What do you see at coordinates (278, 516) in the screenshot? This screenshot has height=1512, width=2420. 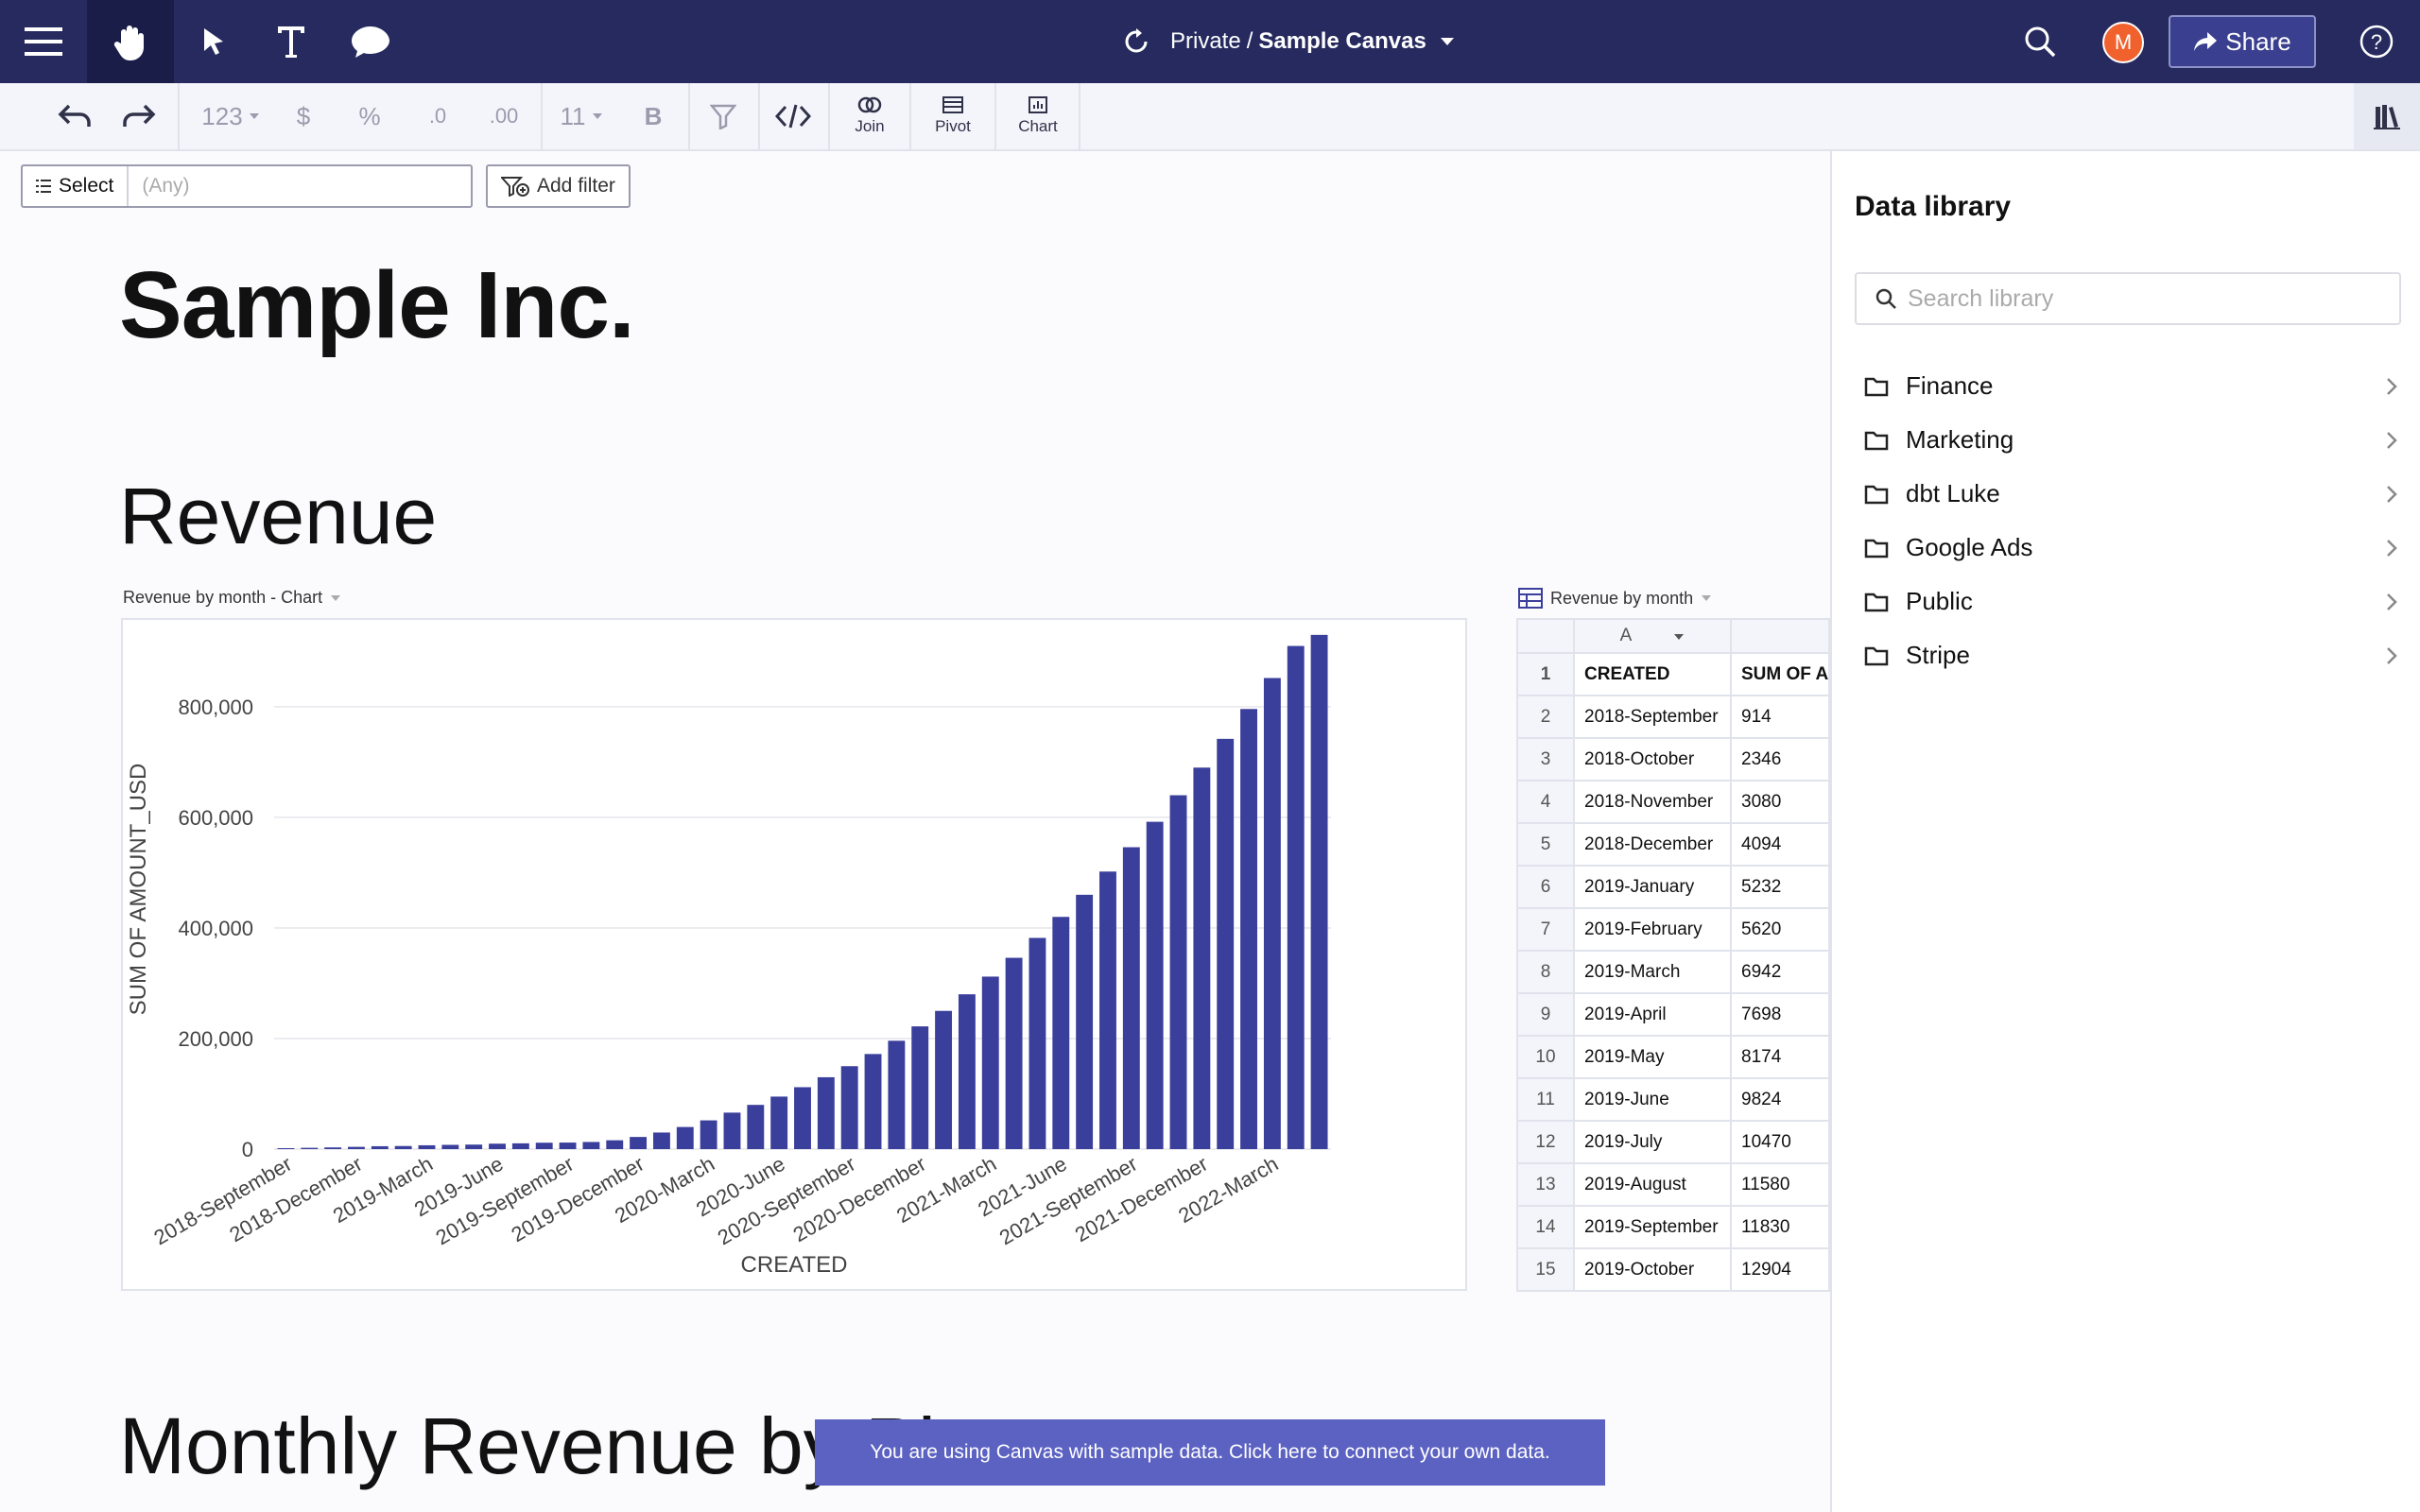 I see `section-heading-revenue: Revenue` at bounding box center [278, 516].